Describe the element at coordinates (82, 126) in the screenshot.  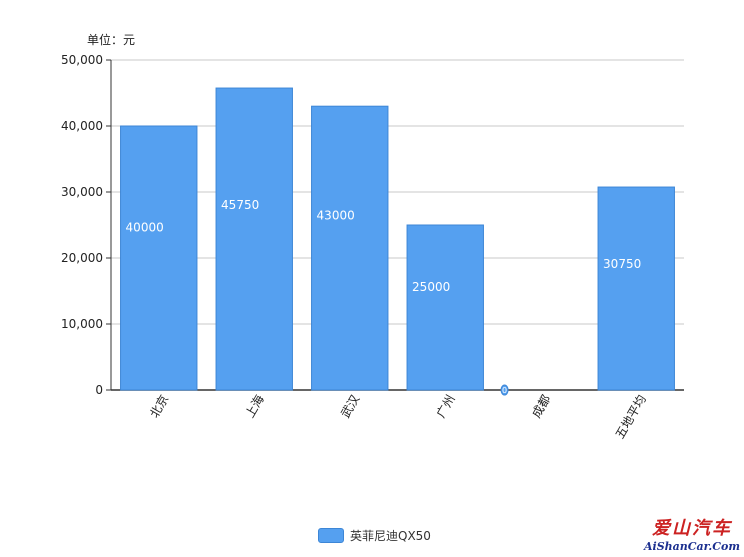
I see `y-tick-label: 40,000` at that location.